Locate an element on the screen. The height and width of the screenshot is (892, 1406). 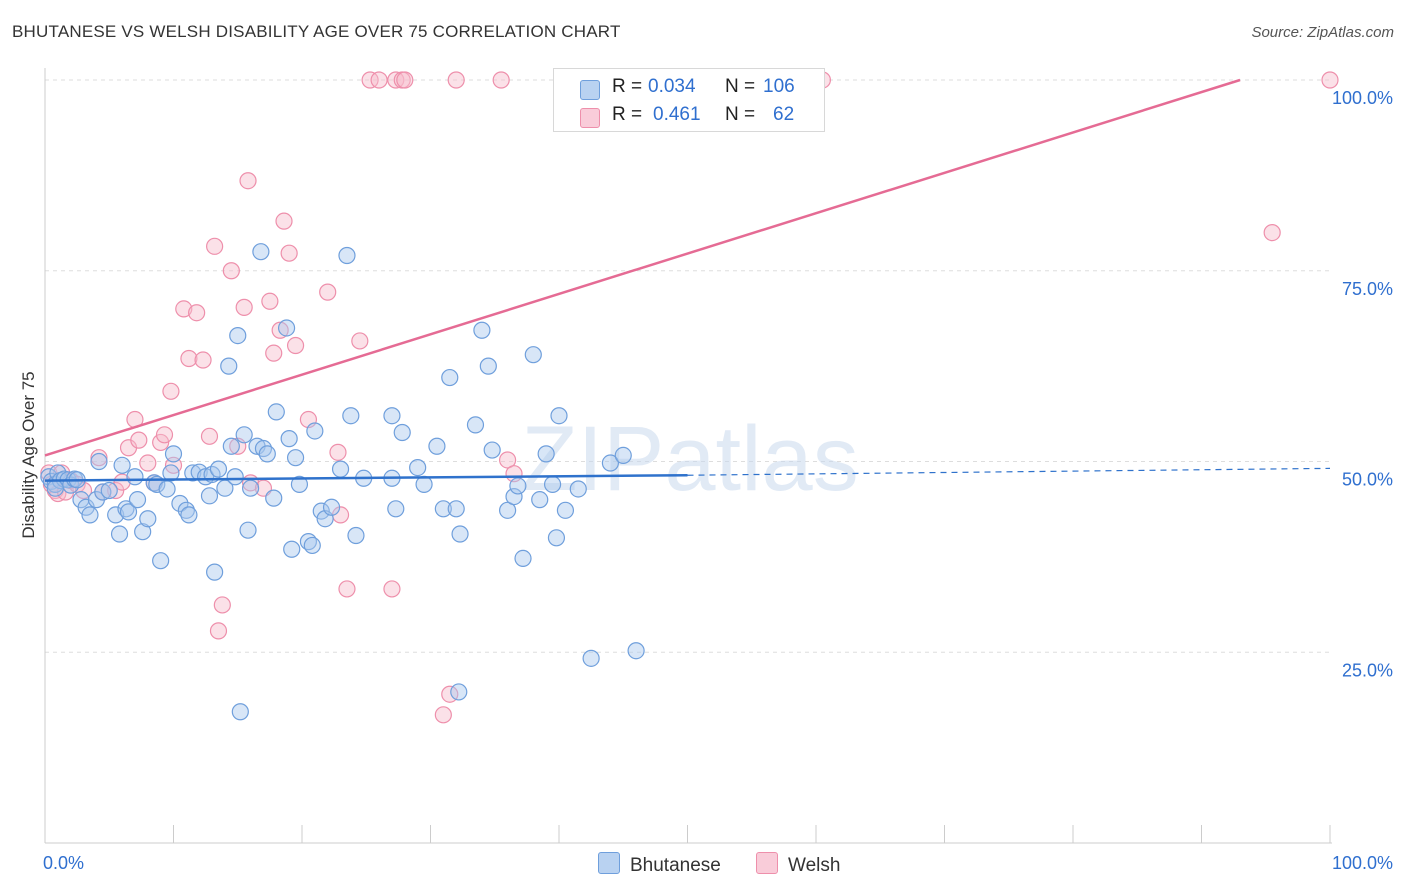
bottom-swatch-blue is located at coordinates (609, 863).